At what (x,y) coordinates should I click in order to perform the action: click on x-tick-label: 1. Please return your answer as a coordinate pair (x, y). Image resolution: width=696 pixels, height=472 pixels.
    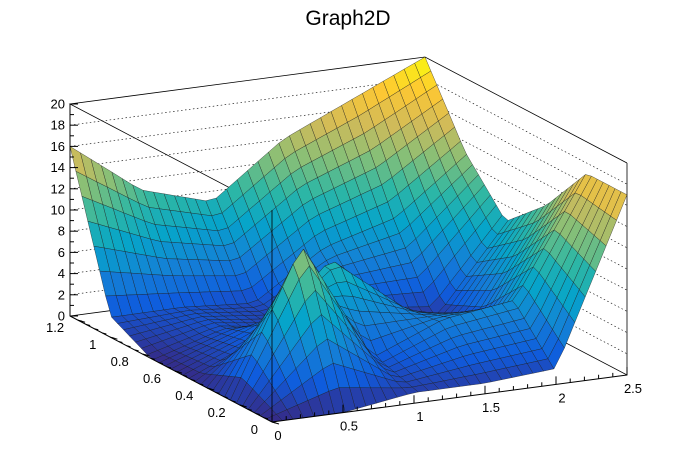
    Looking at the image, I should click on (419, 416).